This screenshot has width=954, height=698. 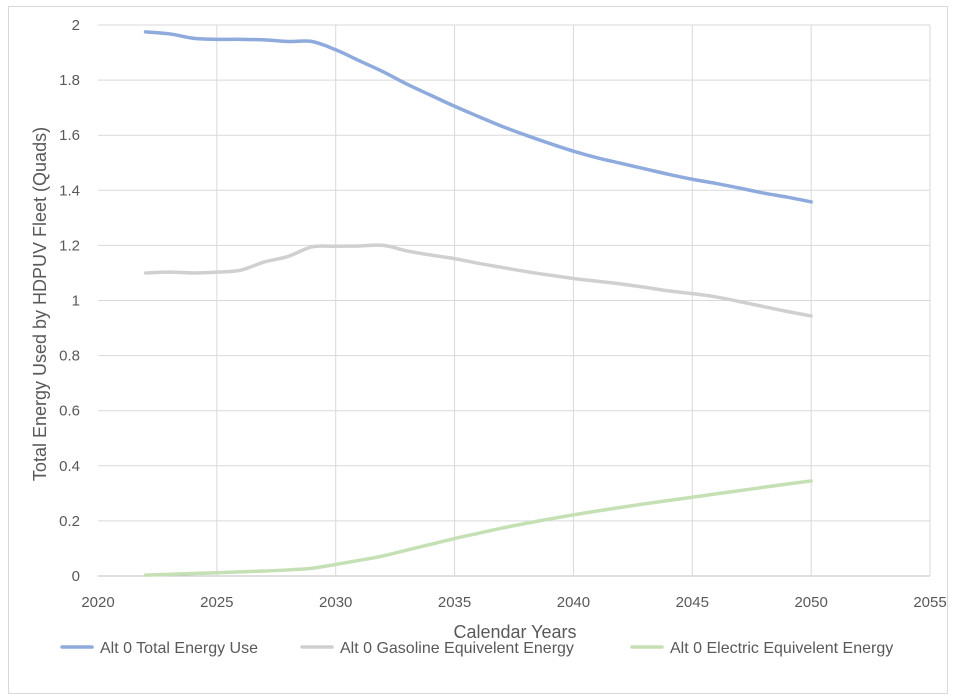 What do you see at coordinates (810, 602) in the screenshot?
I see `x-tick-label: 2050` at bounding box center [810, 602].